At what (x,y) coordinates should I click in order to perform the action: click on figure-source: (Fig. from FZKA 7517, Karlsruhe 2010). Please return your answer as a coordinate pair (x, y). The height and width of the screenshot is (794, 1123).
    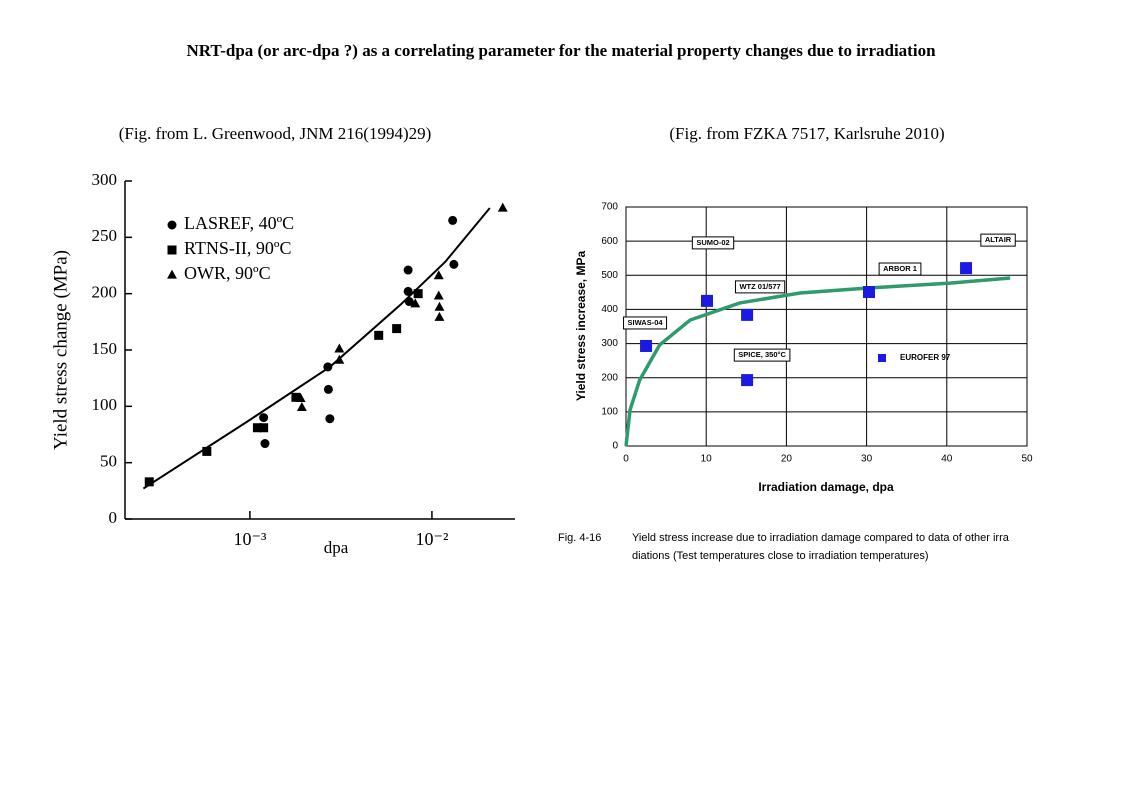
    Looking at the image, I should click on (806, 133).